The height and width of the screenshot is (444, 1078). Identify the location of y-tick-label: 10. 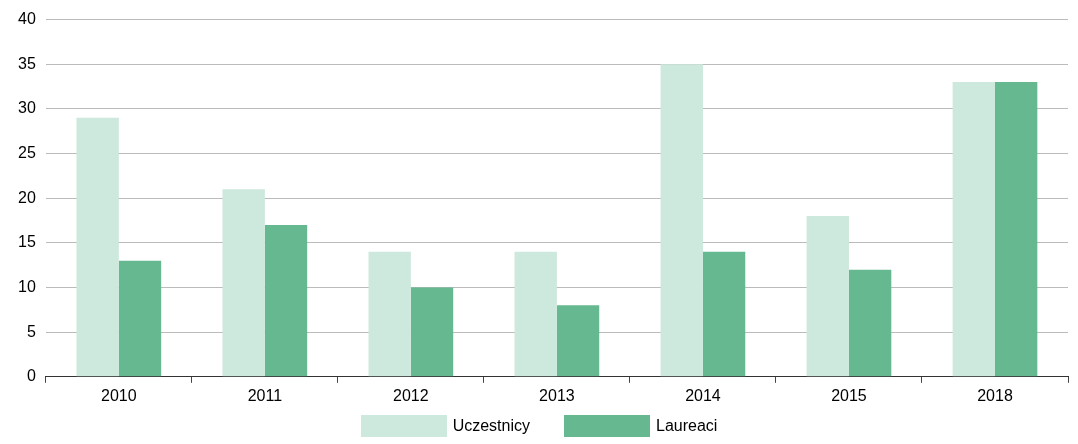
(27, 286).